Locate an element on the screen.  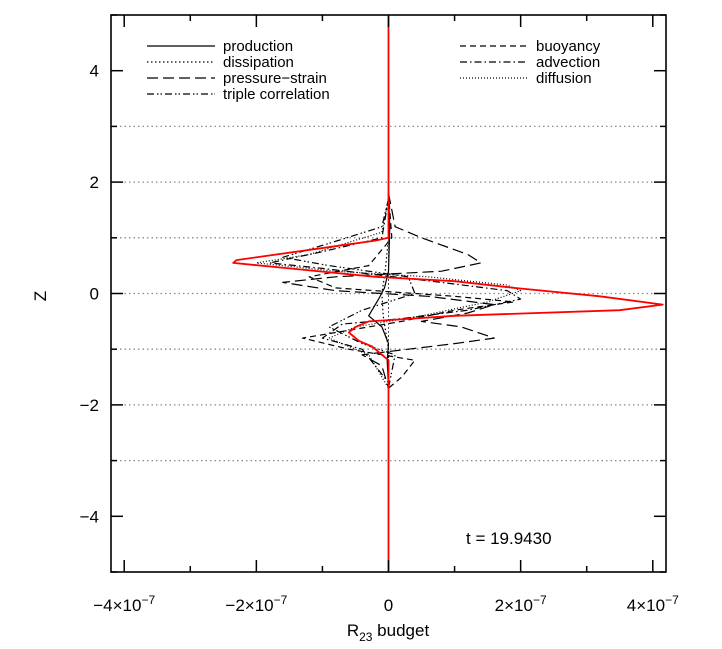
annotation-time: t = 19.9430 is located at coordinates (509, 538).